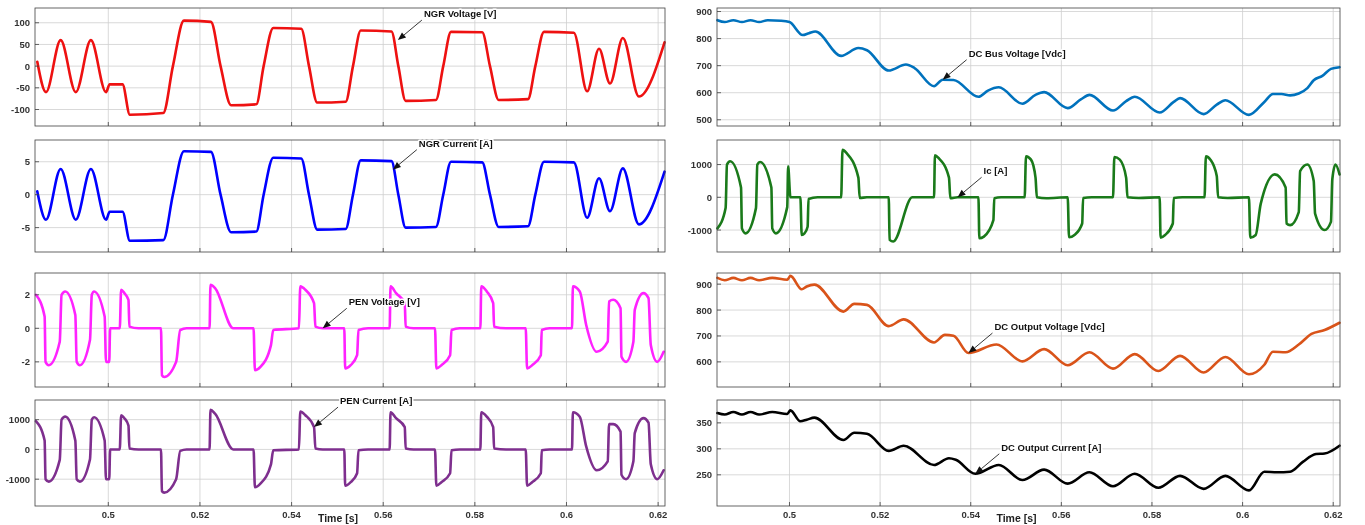  What do you see at coordinates (1051, 447) in the screenshot?
I see `annotation: DC Output Current [A]` at bounding box center [1051, 447].